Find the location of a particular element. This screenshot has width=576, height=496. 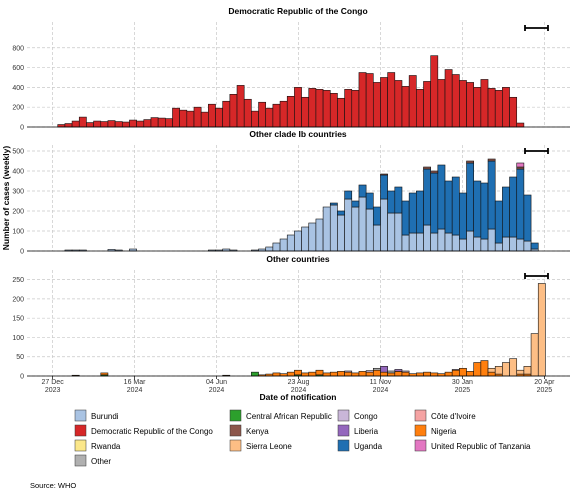

legend-label: Burundi is located at coordinates (105, 416).